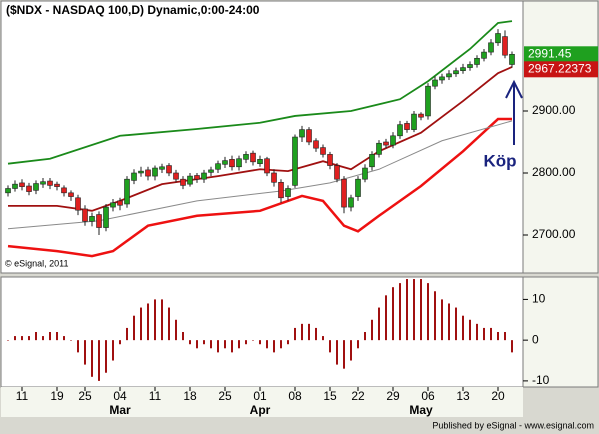  I want to click on x-tick-label: 19, so click(57, 396).